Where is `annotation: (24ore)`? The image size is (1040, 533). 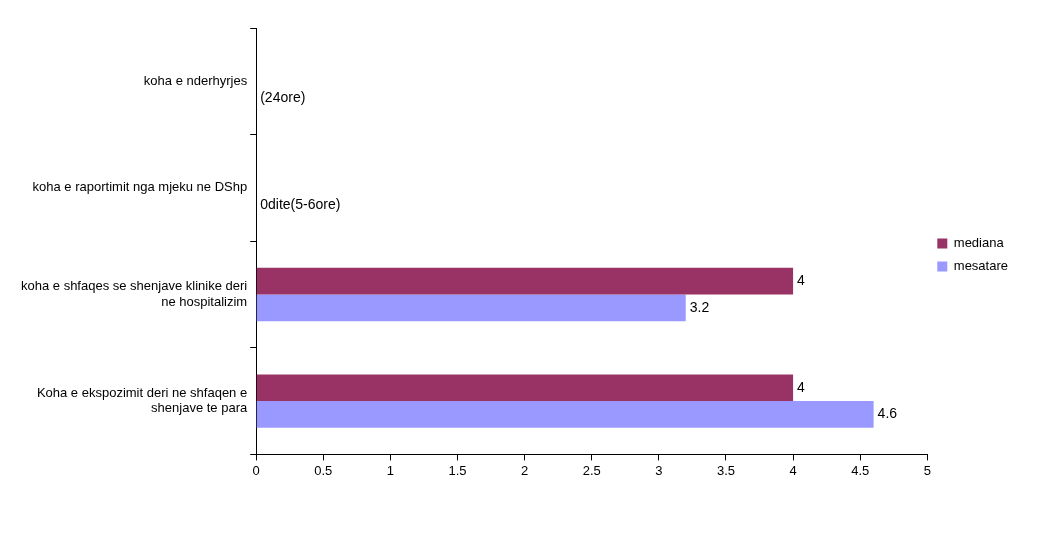
annotation: (24ore) is located at coordinates (283, 97).